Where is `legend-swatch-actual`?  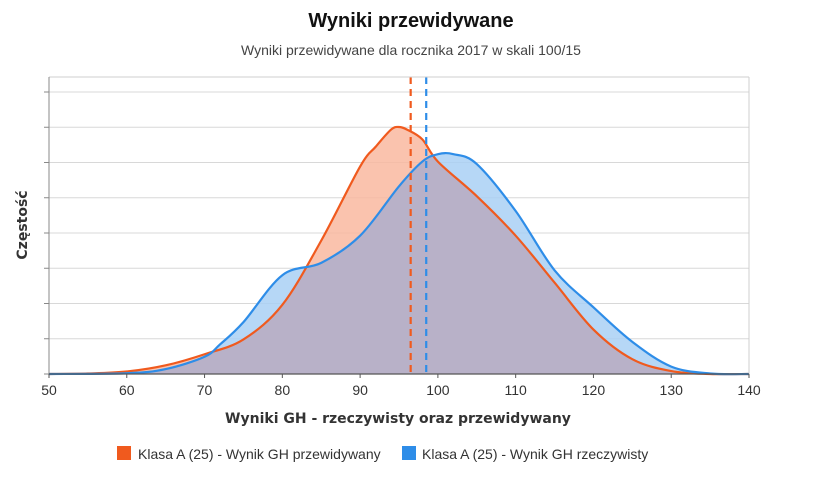 legend-swatch-actual is located at coordinates (409, 453).